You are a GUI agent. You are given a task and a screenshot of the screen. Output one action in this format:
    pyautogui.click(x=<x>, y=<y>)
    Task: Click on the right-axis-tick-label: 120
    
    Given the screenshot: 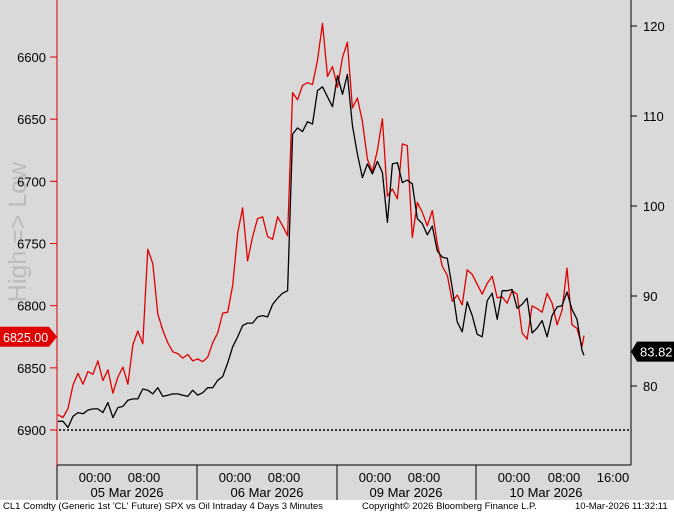 What is the action you would take?
    pyautogui.click(x=654, y=26)
    